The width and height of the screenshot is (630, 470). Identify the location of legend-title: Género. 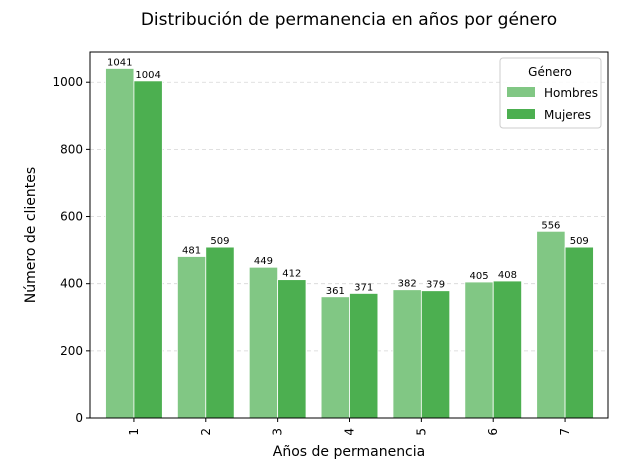
(550, 72).